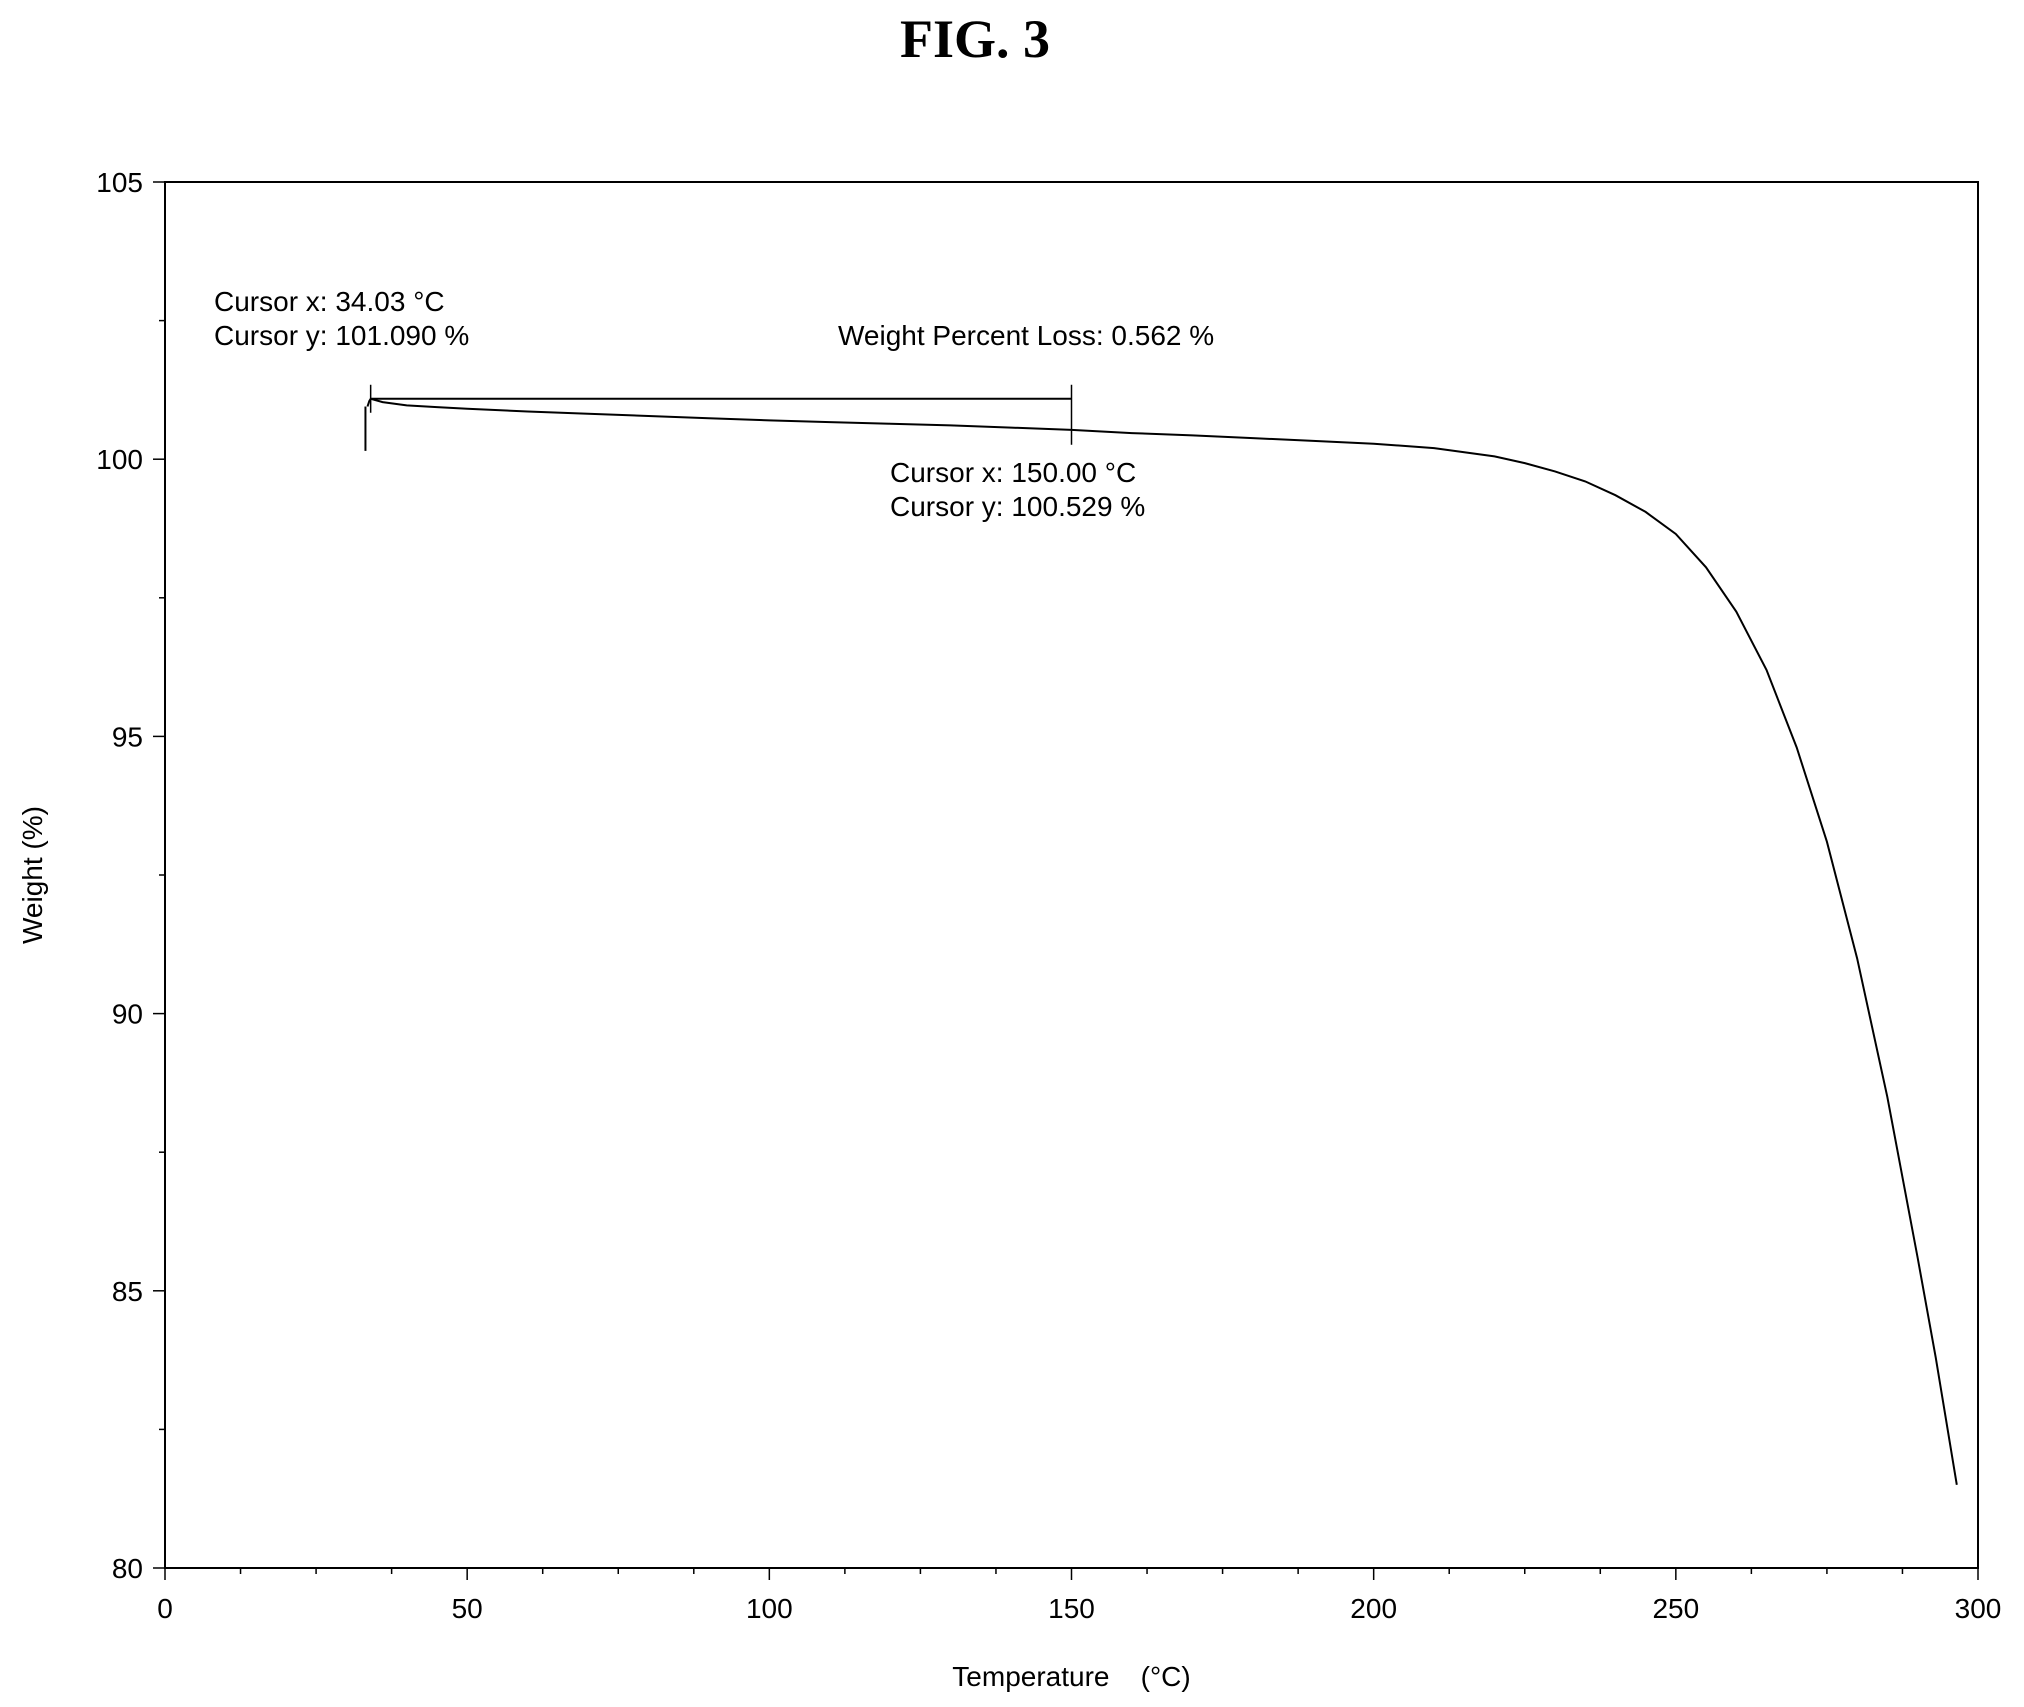 The height and width of the screenshot is (1707, 2024). Describe the element at coordinates (1978, 1608) in the screenshot. I see `x-tick-label: 300` at that location.